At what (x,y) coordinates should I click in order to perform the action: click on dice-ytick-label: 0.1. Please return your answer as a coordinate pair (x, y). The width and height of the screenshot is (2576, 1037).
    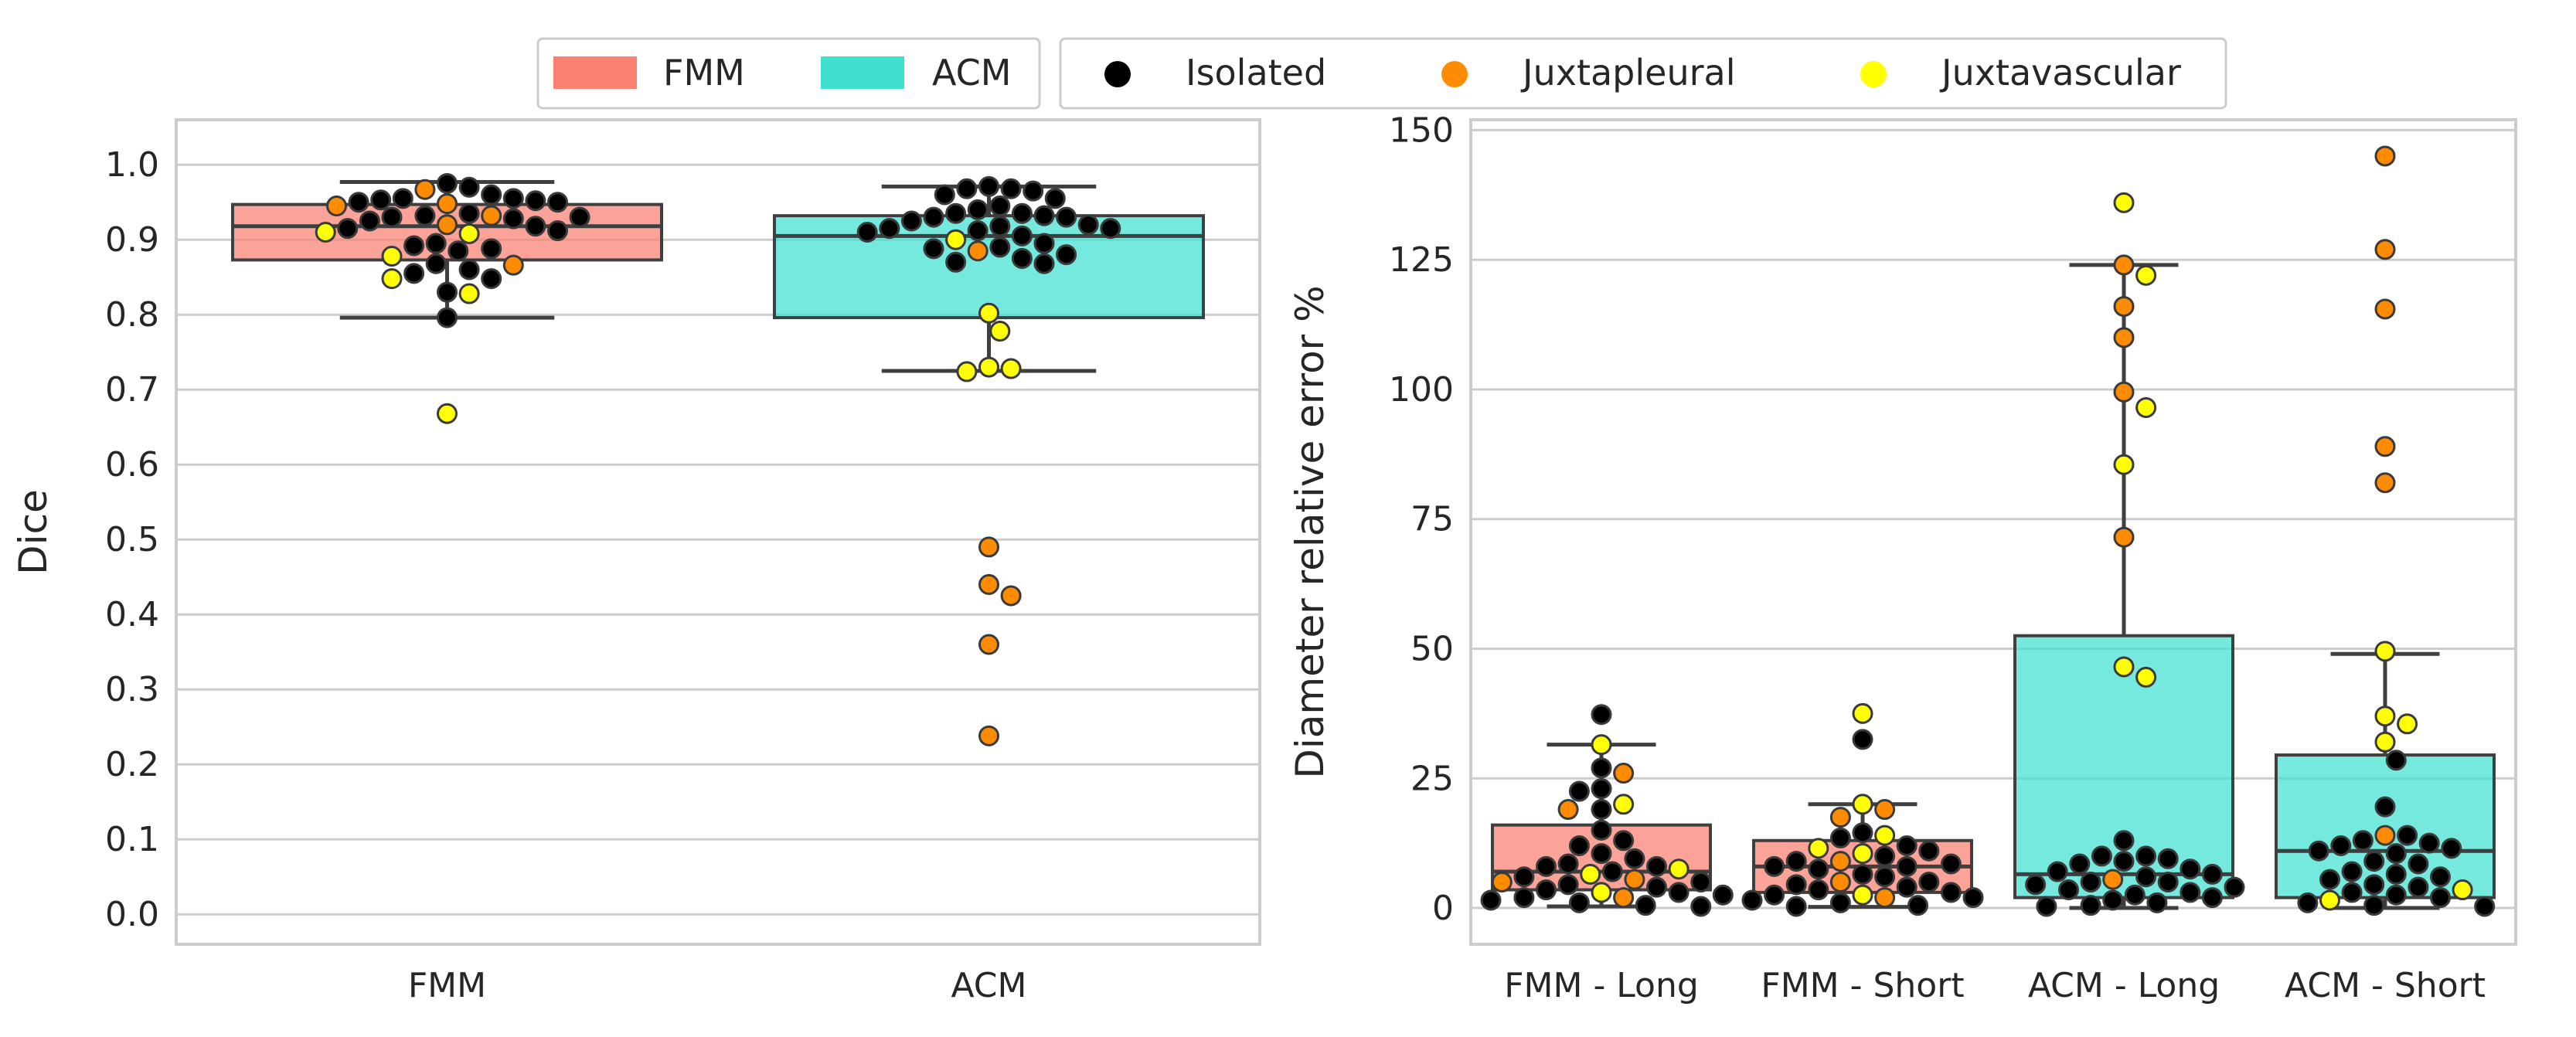
    Looking at the image, I should click on (132, 839).